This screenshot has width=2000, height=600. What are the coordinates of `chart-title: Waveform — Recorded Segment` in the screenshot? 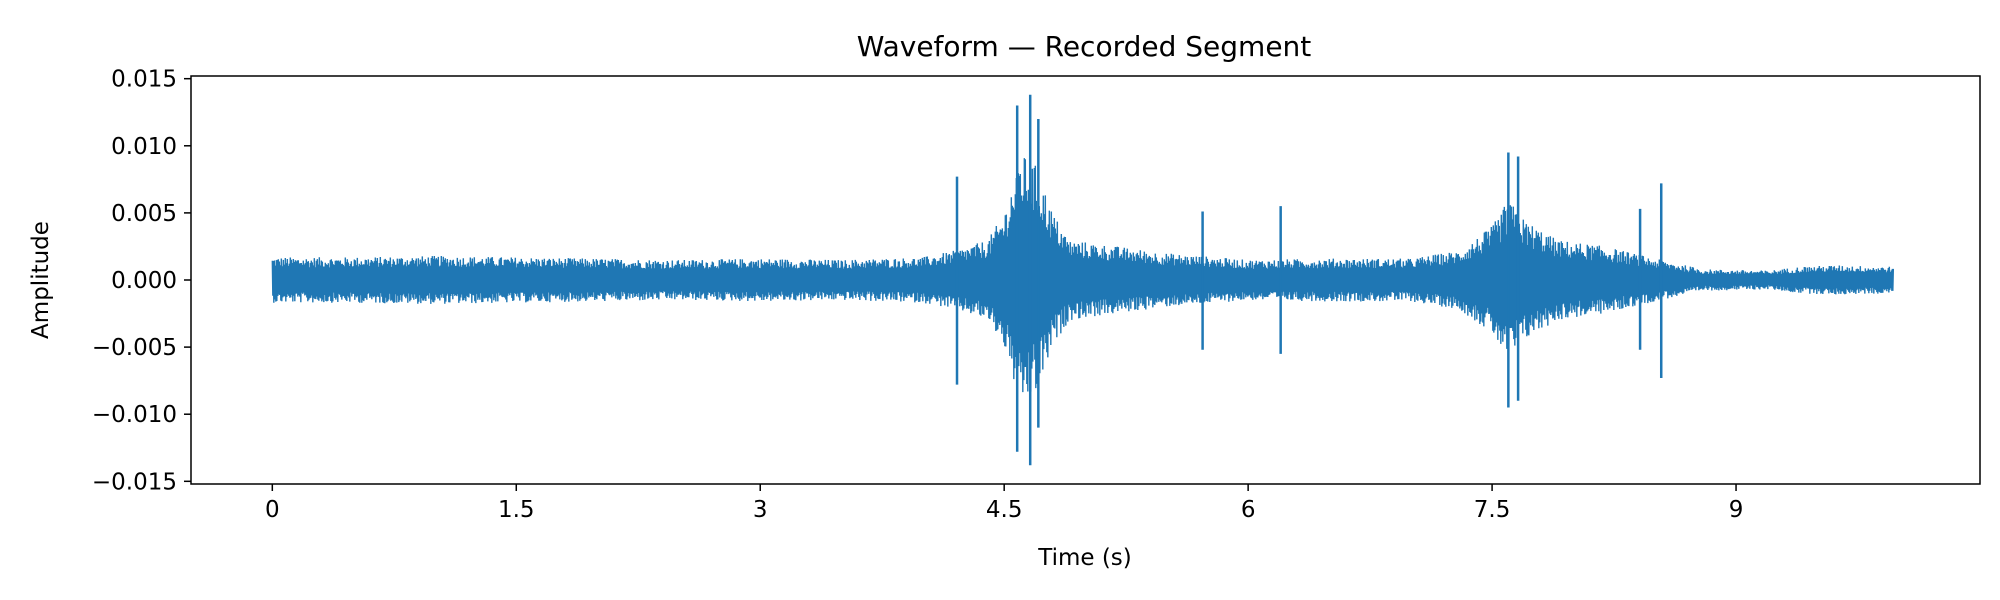 It's located at (1084, 46).